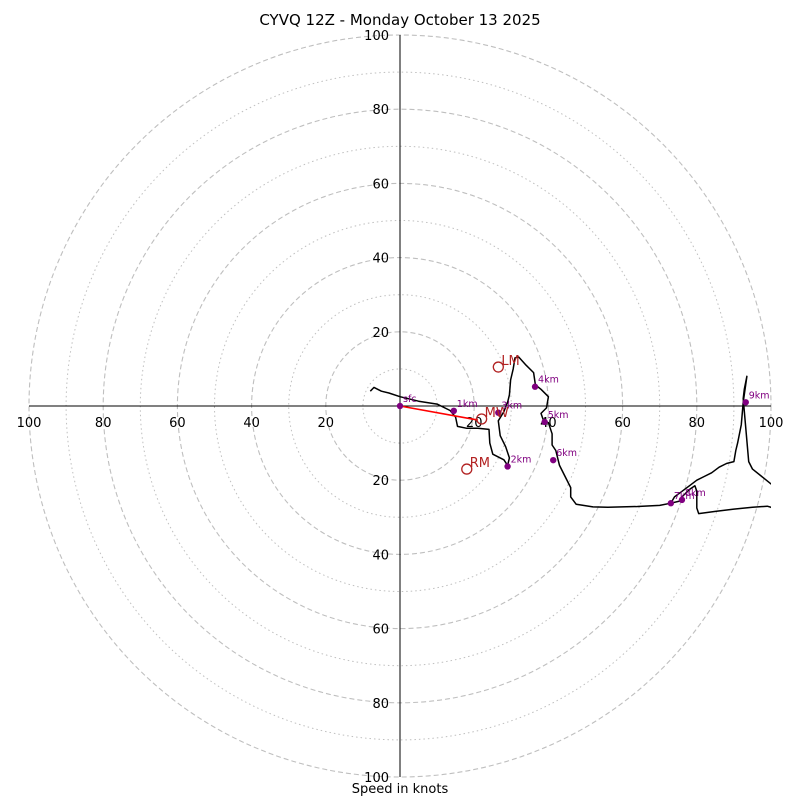  I want to click on x-tick-label: 40, so click(251, 423).